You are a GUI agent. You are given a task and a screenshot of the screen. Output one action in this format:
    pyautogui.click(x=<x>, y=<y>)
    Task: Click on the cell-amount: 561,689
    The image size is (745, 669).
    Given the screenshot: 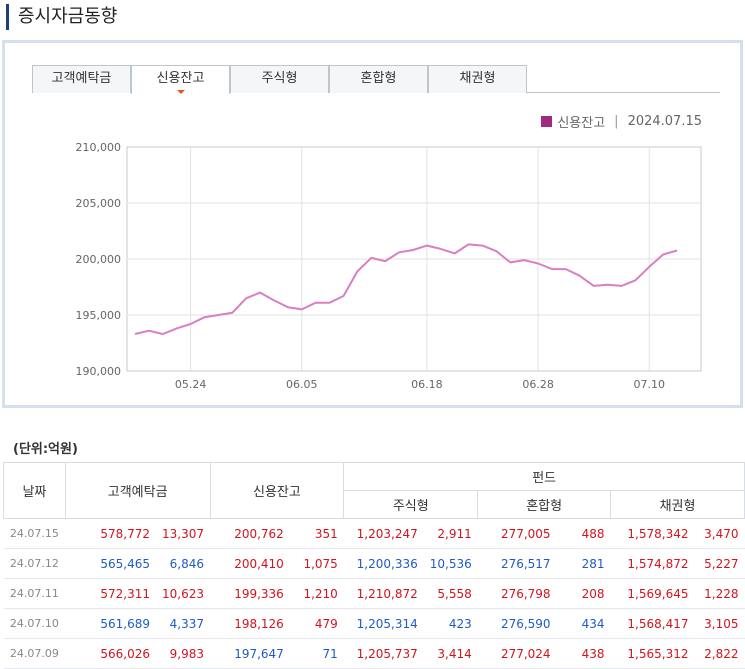 What is the action you would take?
    pyautogui.click(x=125, y=623)
    